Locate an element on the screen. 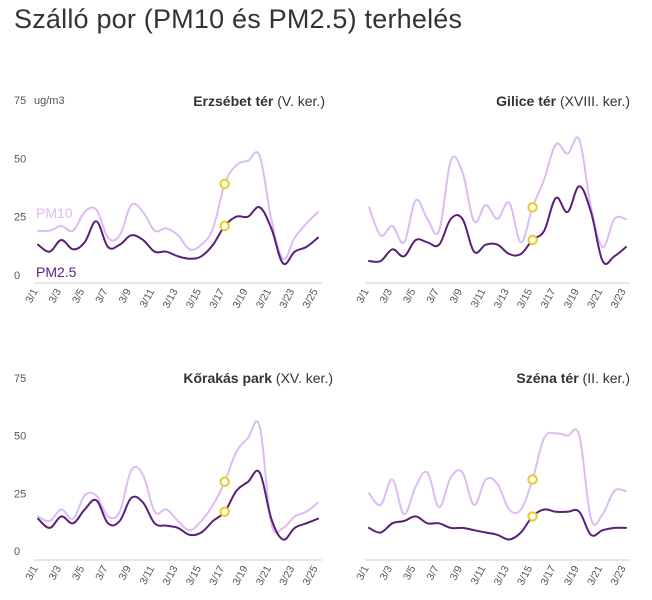  pm10-series-label: PM10 is located at coordinates (54, 213).